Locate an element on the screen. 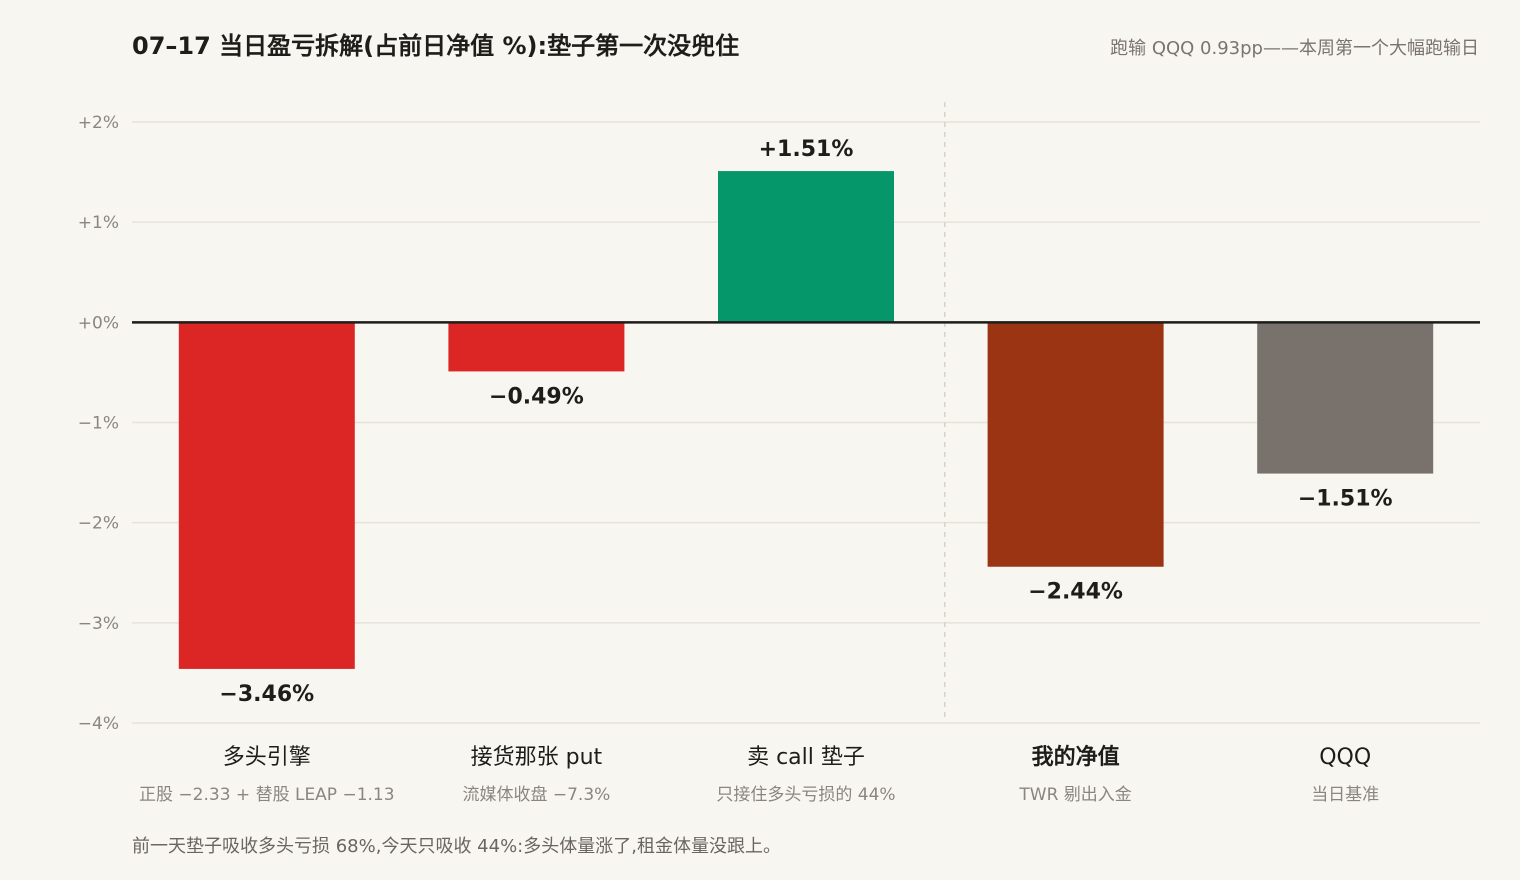  category-label: 多头引擎 is located at coordinates (267, 757).